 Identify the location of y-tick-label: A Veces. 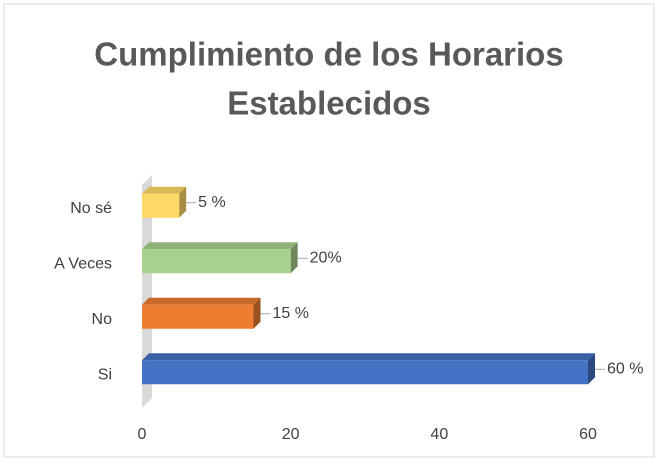
(83, 263).